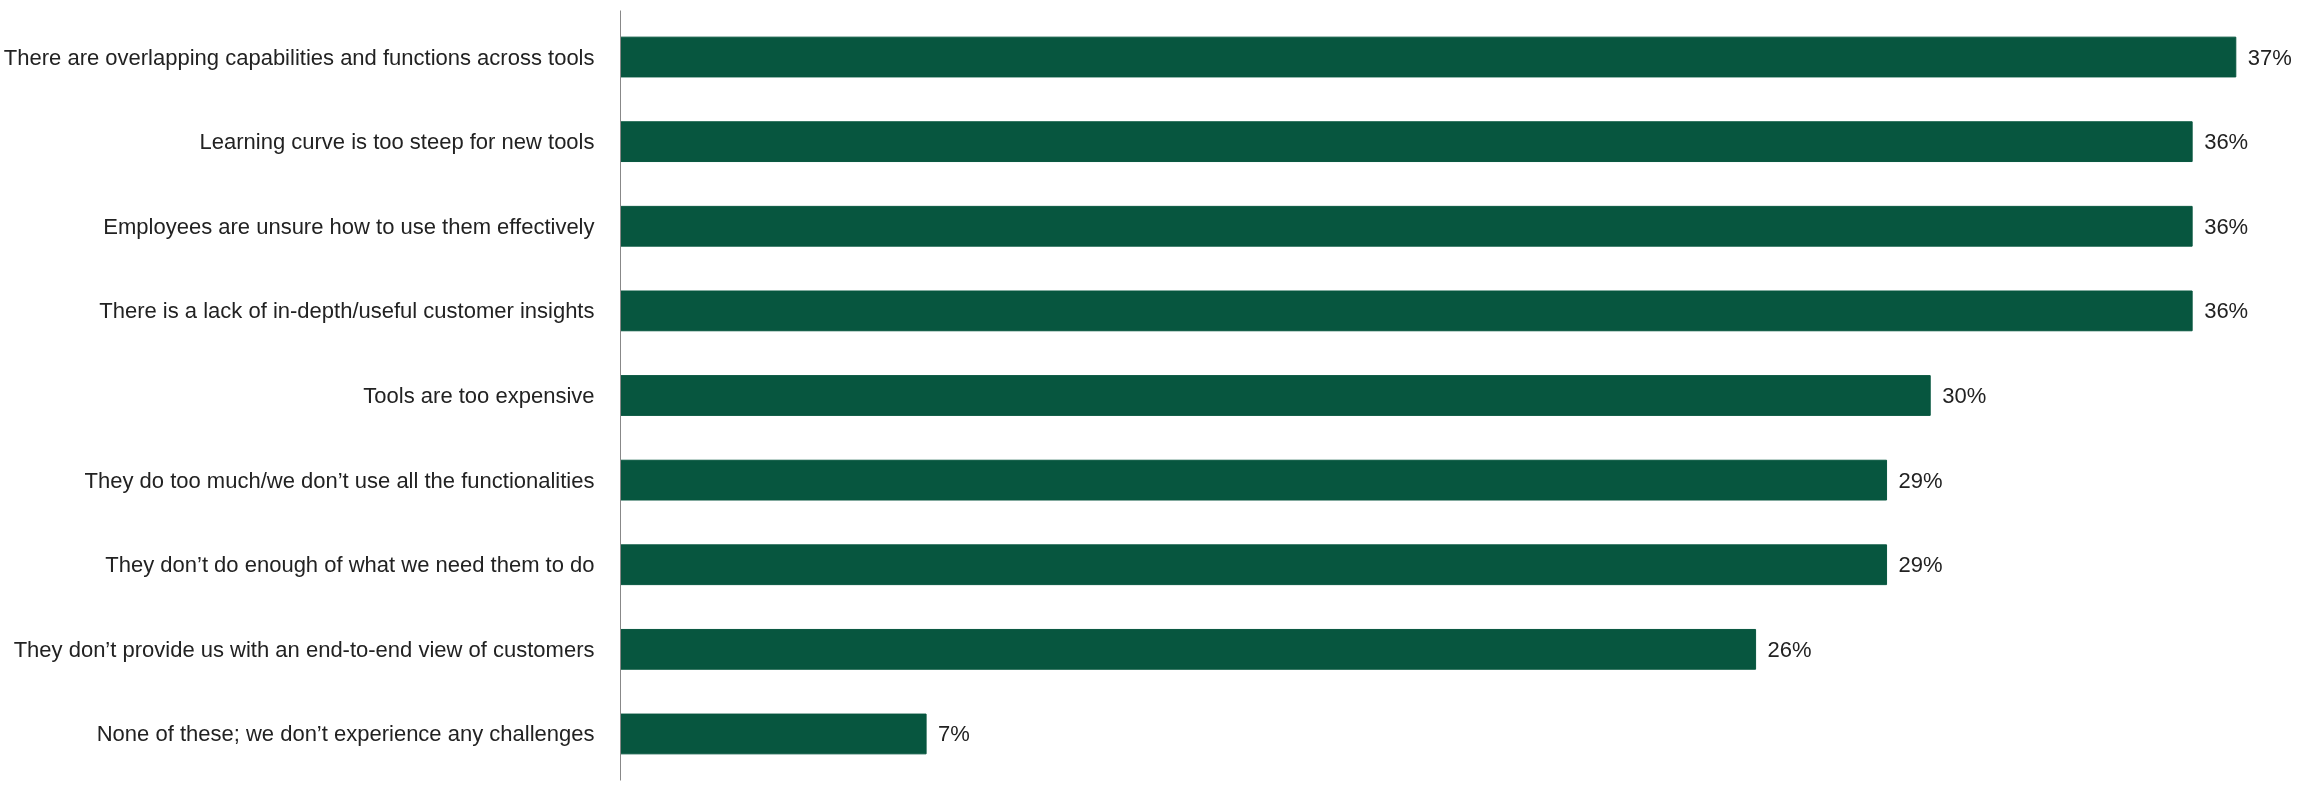  What do you see at coordinates (397, 142) in the screenshot?
I see `y-tick-label: Learning curve is too steep for new tools` at bounding box center [397, 142].